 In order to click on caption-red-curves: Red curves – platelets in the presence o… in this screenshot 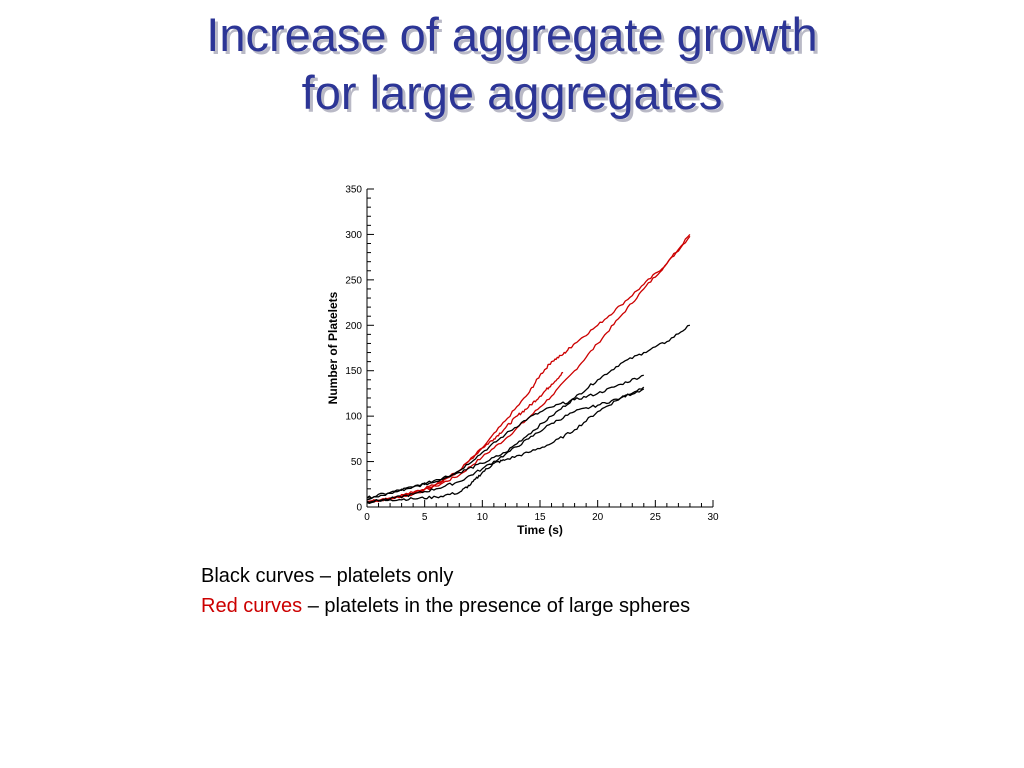, I will do `click(445, 606)`.